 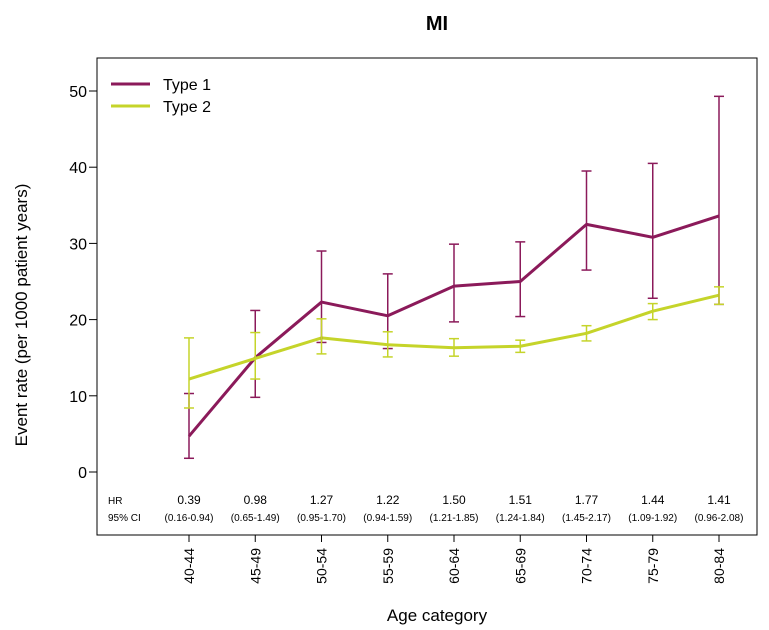 What do you see at coordinates (719, 500) in the screenshot?
I see `hr-value: 1.41` at bounding box center [719, 500].